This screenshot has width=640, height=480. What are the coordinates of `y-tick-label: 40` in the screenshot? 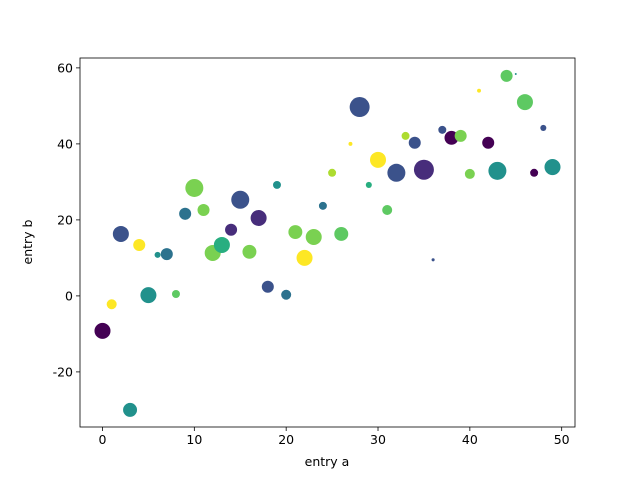 It's located at (65, 143).